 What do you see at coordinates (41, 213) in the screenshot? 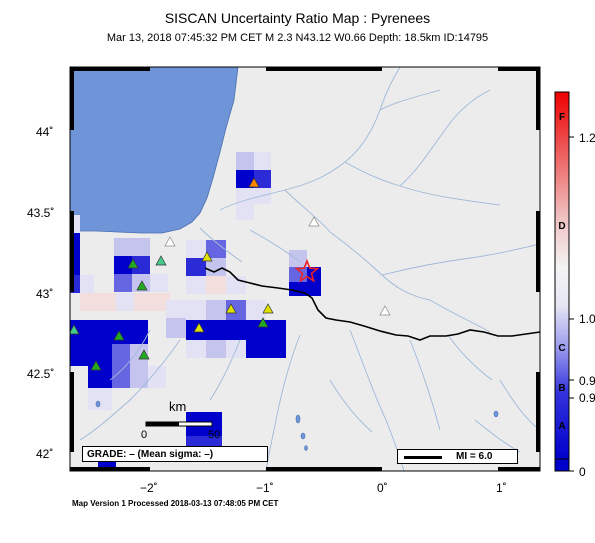
I see `lat-label-43-5: 43.5˚` at bounding box center [41, 213].